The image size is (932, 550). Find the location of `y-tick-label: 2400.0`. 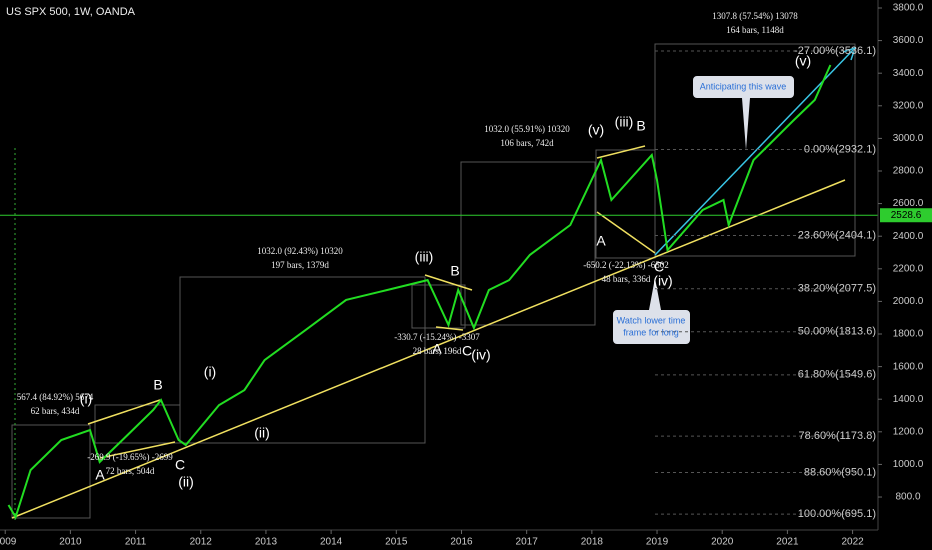

y-tick-label: 2400.0 is located at coordinates (908, 236).